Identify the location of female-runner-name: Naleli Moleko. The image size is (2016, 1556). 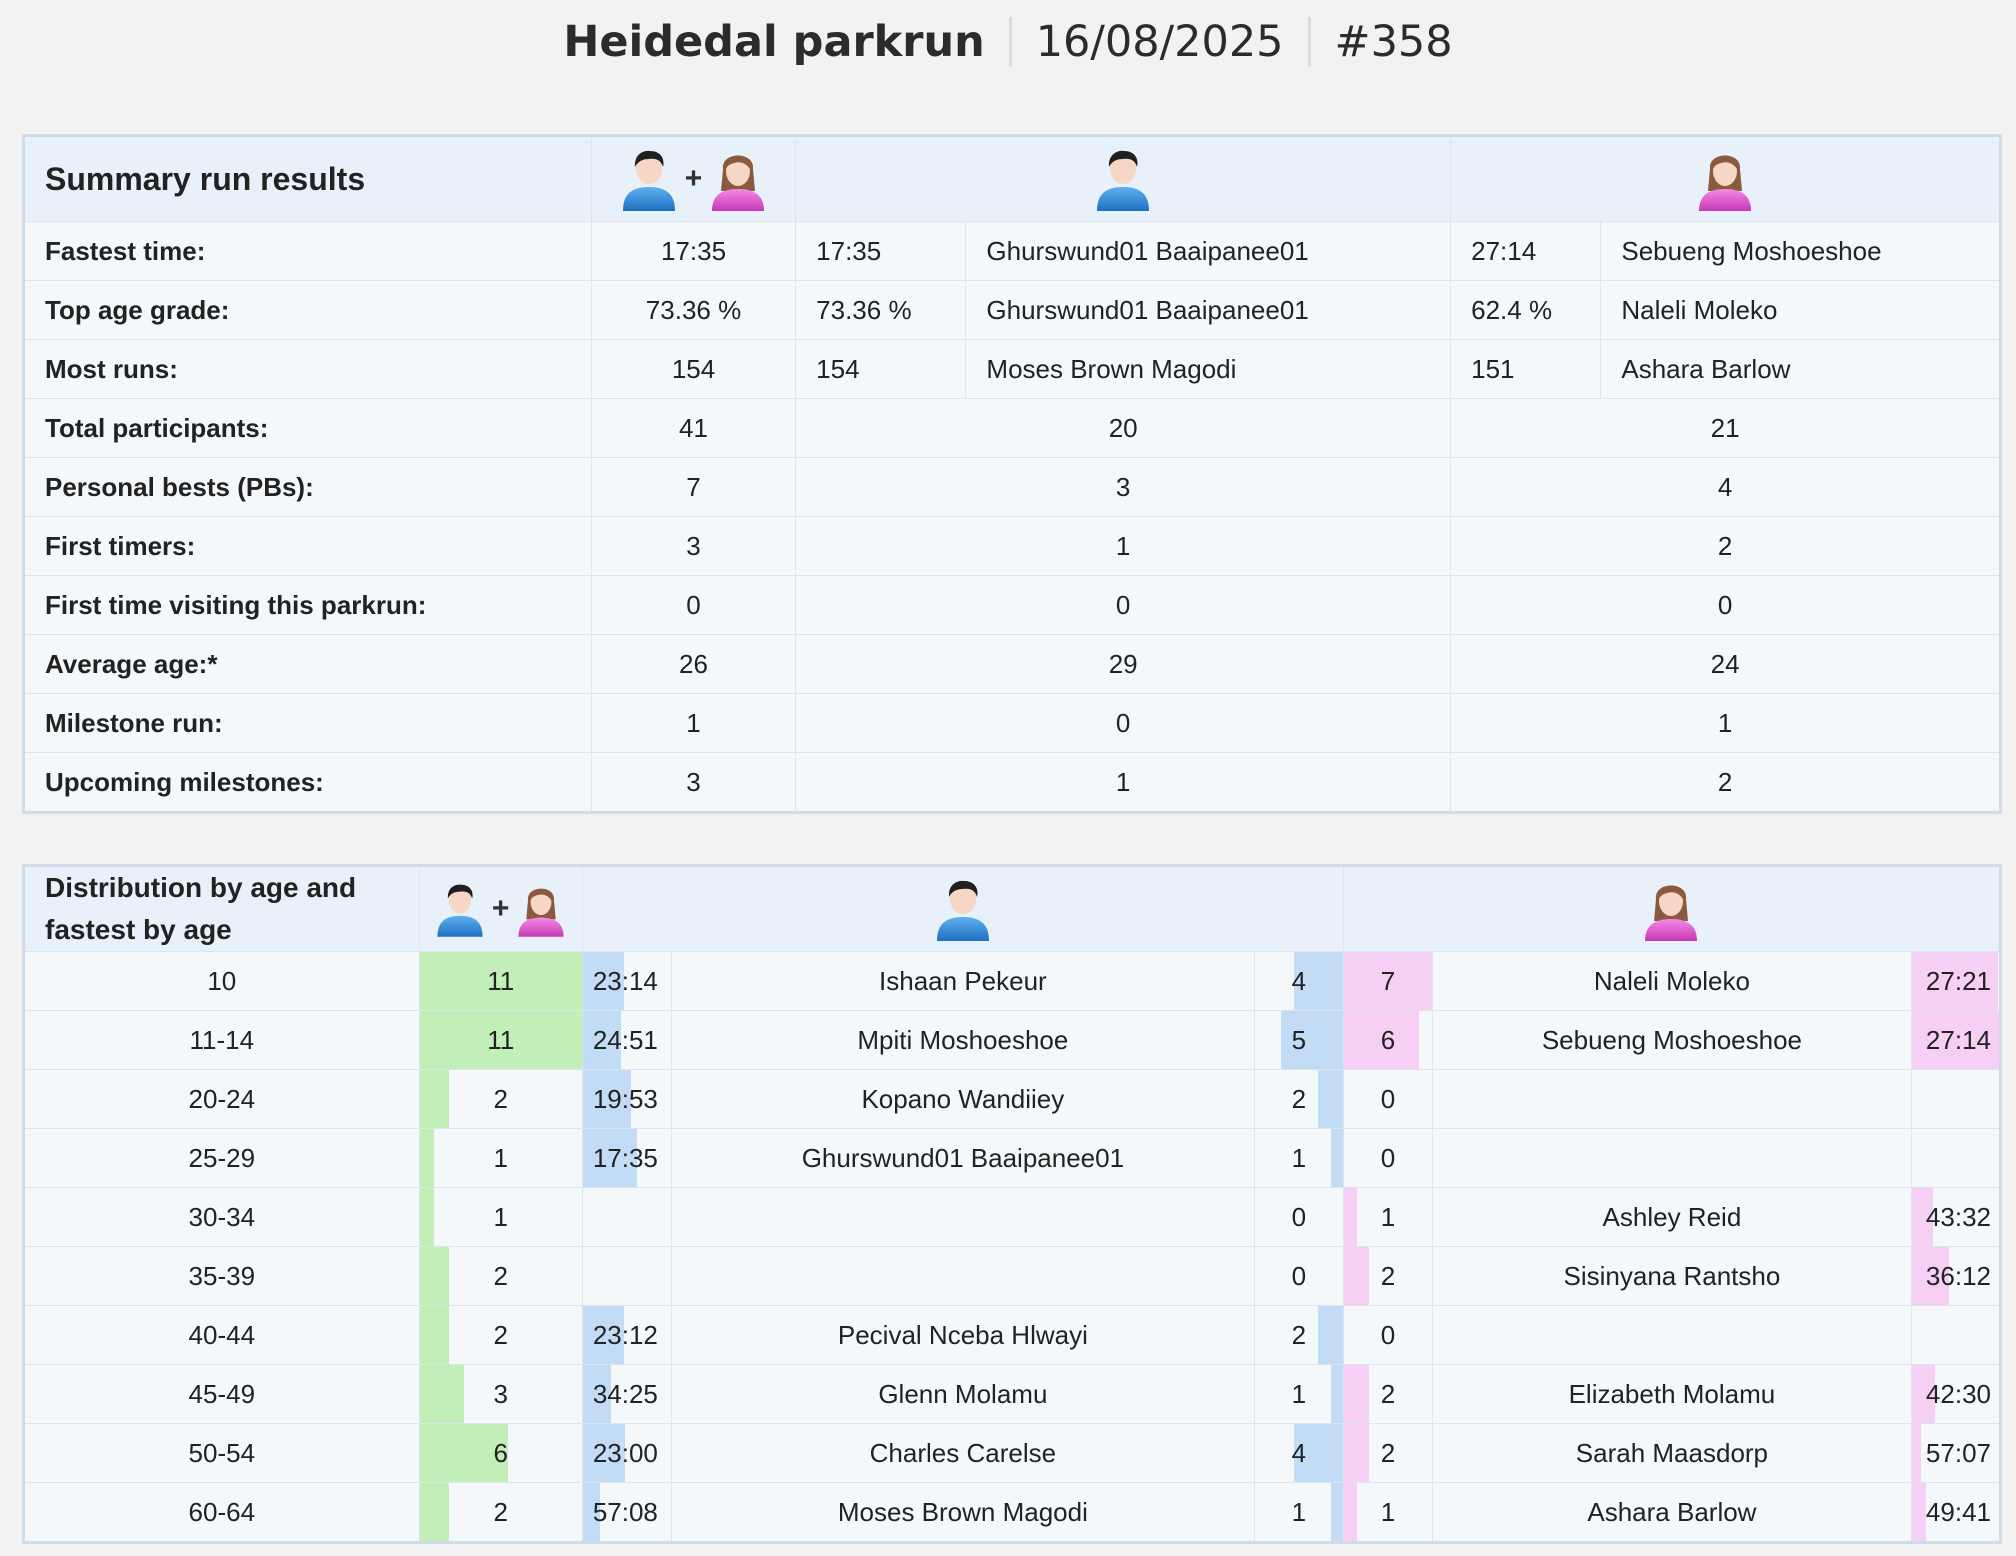
(1800, 310).